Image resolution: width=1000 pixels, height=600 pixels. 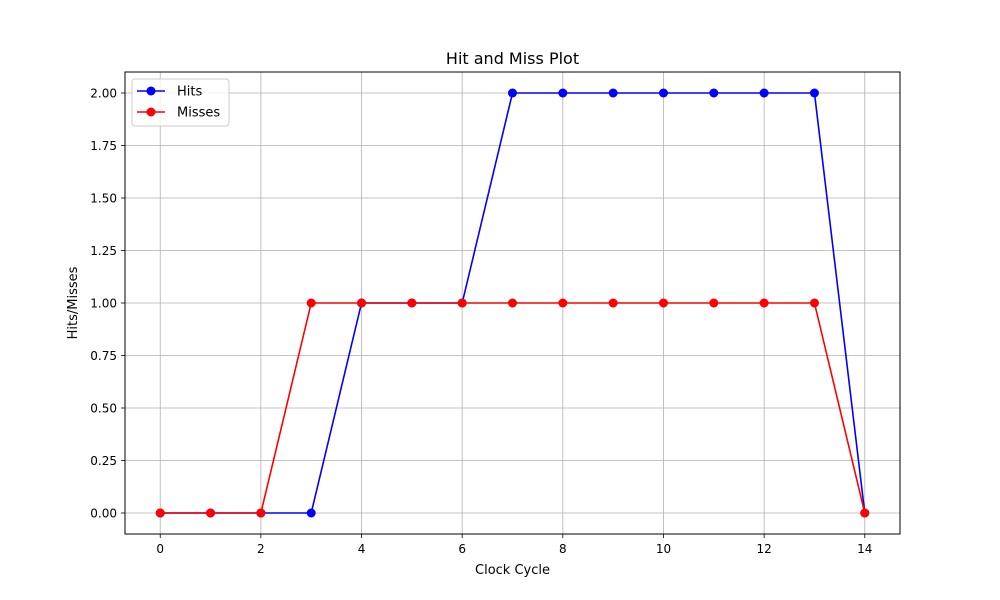 What do you see at coordinates (103, 146) in the screenshot?
I see `y-tick-label: 1.75` at bounding box center [103, 146].